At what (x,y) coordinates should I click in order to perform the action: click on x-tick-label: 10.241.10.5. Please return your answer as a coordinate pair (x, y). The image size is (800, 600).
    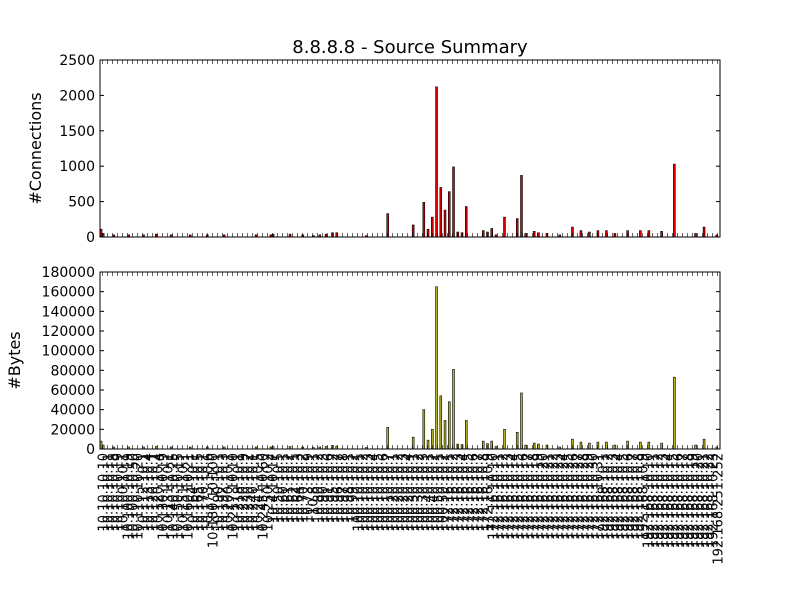
    Looking at the image, I should click on (259, 492).